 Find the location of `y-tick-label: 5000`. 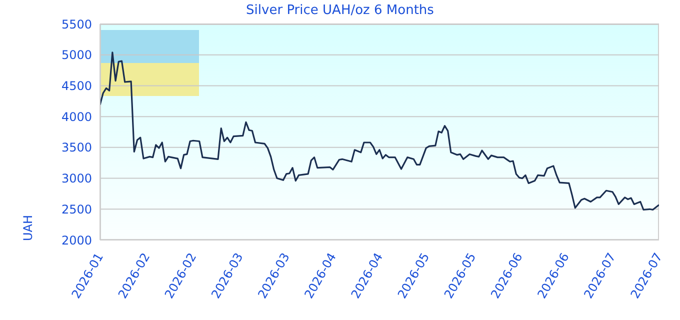

y-tick-label: 5000 is located at coordinates (76, 55).